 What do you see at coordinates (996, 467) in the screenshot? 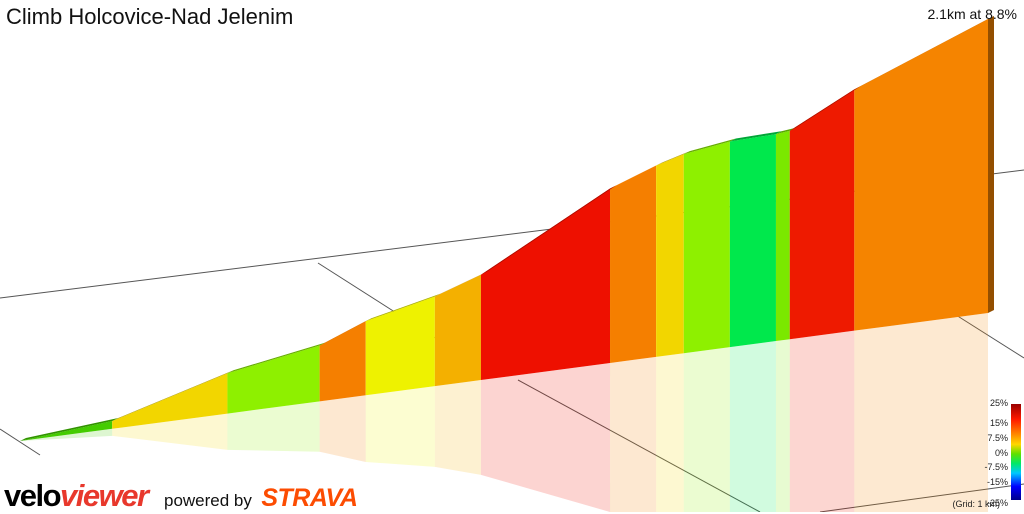
I see `legend-tick: -7.5%` at bounding box center [996, 467].